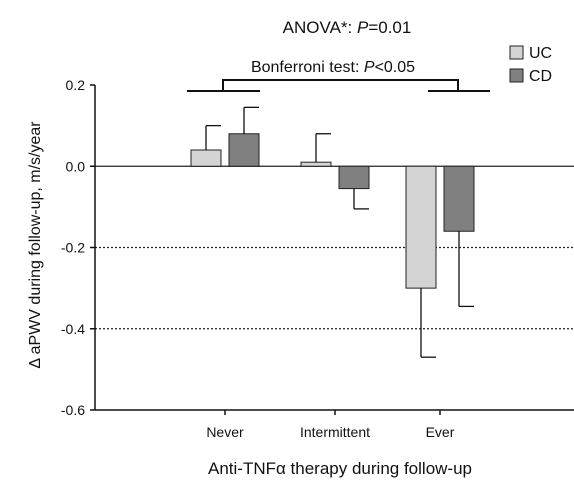 Image resolution: width=574 pixels, height=482 pixels. Describe the element at coordinates (516, 75) in the screenshot. I see `legend-swatch-cd` at that location.